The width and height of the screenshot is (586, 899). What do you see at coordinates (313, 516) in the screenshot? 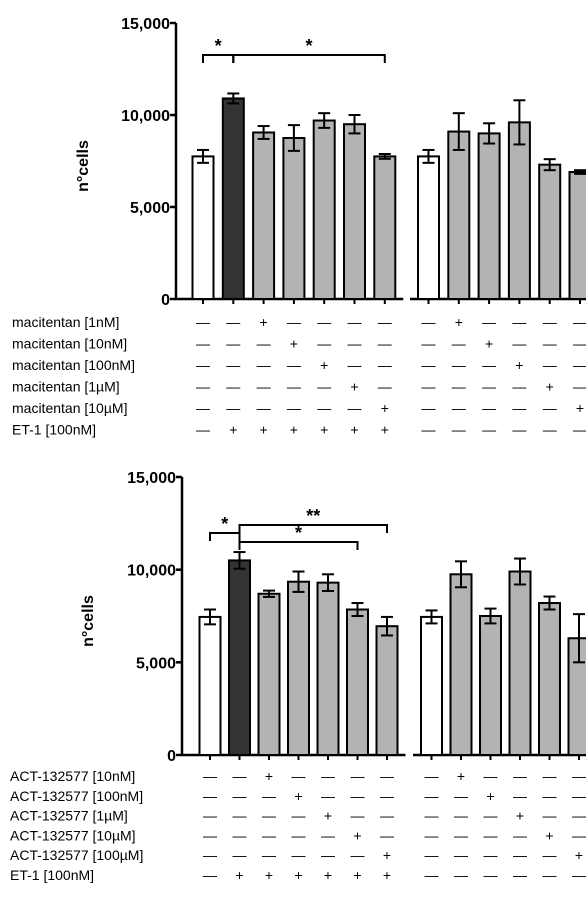
I see `significance-label: **` at bounding box center [313, 516].